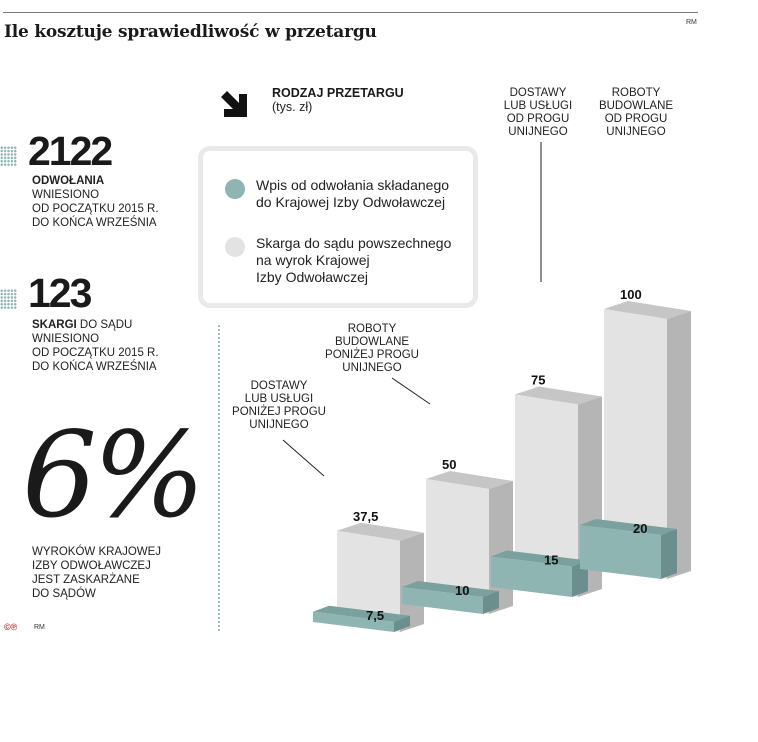 The width and height of the screenshot is (758, 742). I want to click on value-label-fee: 7,5, so click(375, 615).